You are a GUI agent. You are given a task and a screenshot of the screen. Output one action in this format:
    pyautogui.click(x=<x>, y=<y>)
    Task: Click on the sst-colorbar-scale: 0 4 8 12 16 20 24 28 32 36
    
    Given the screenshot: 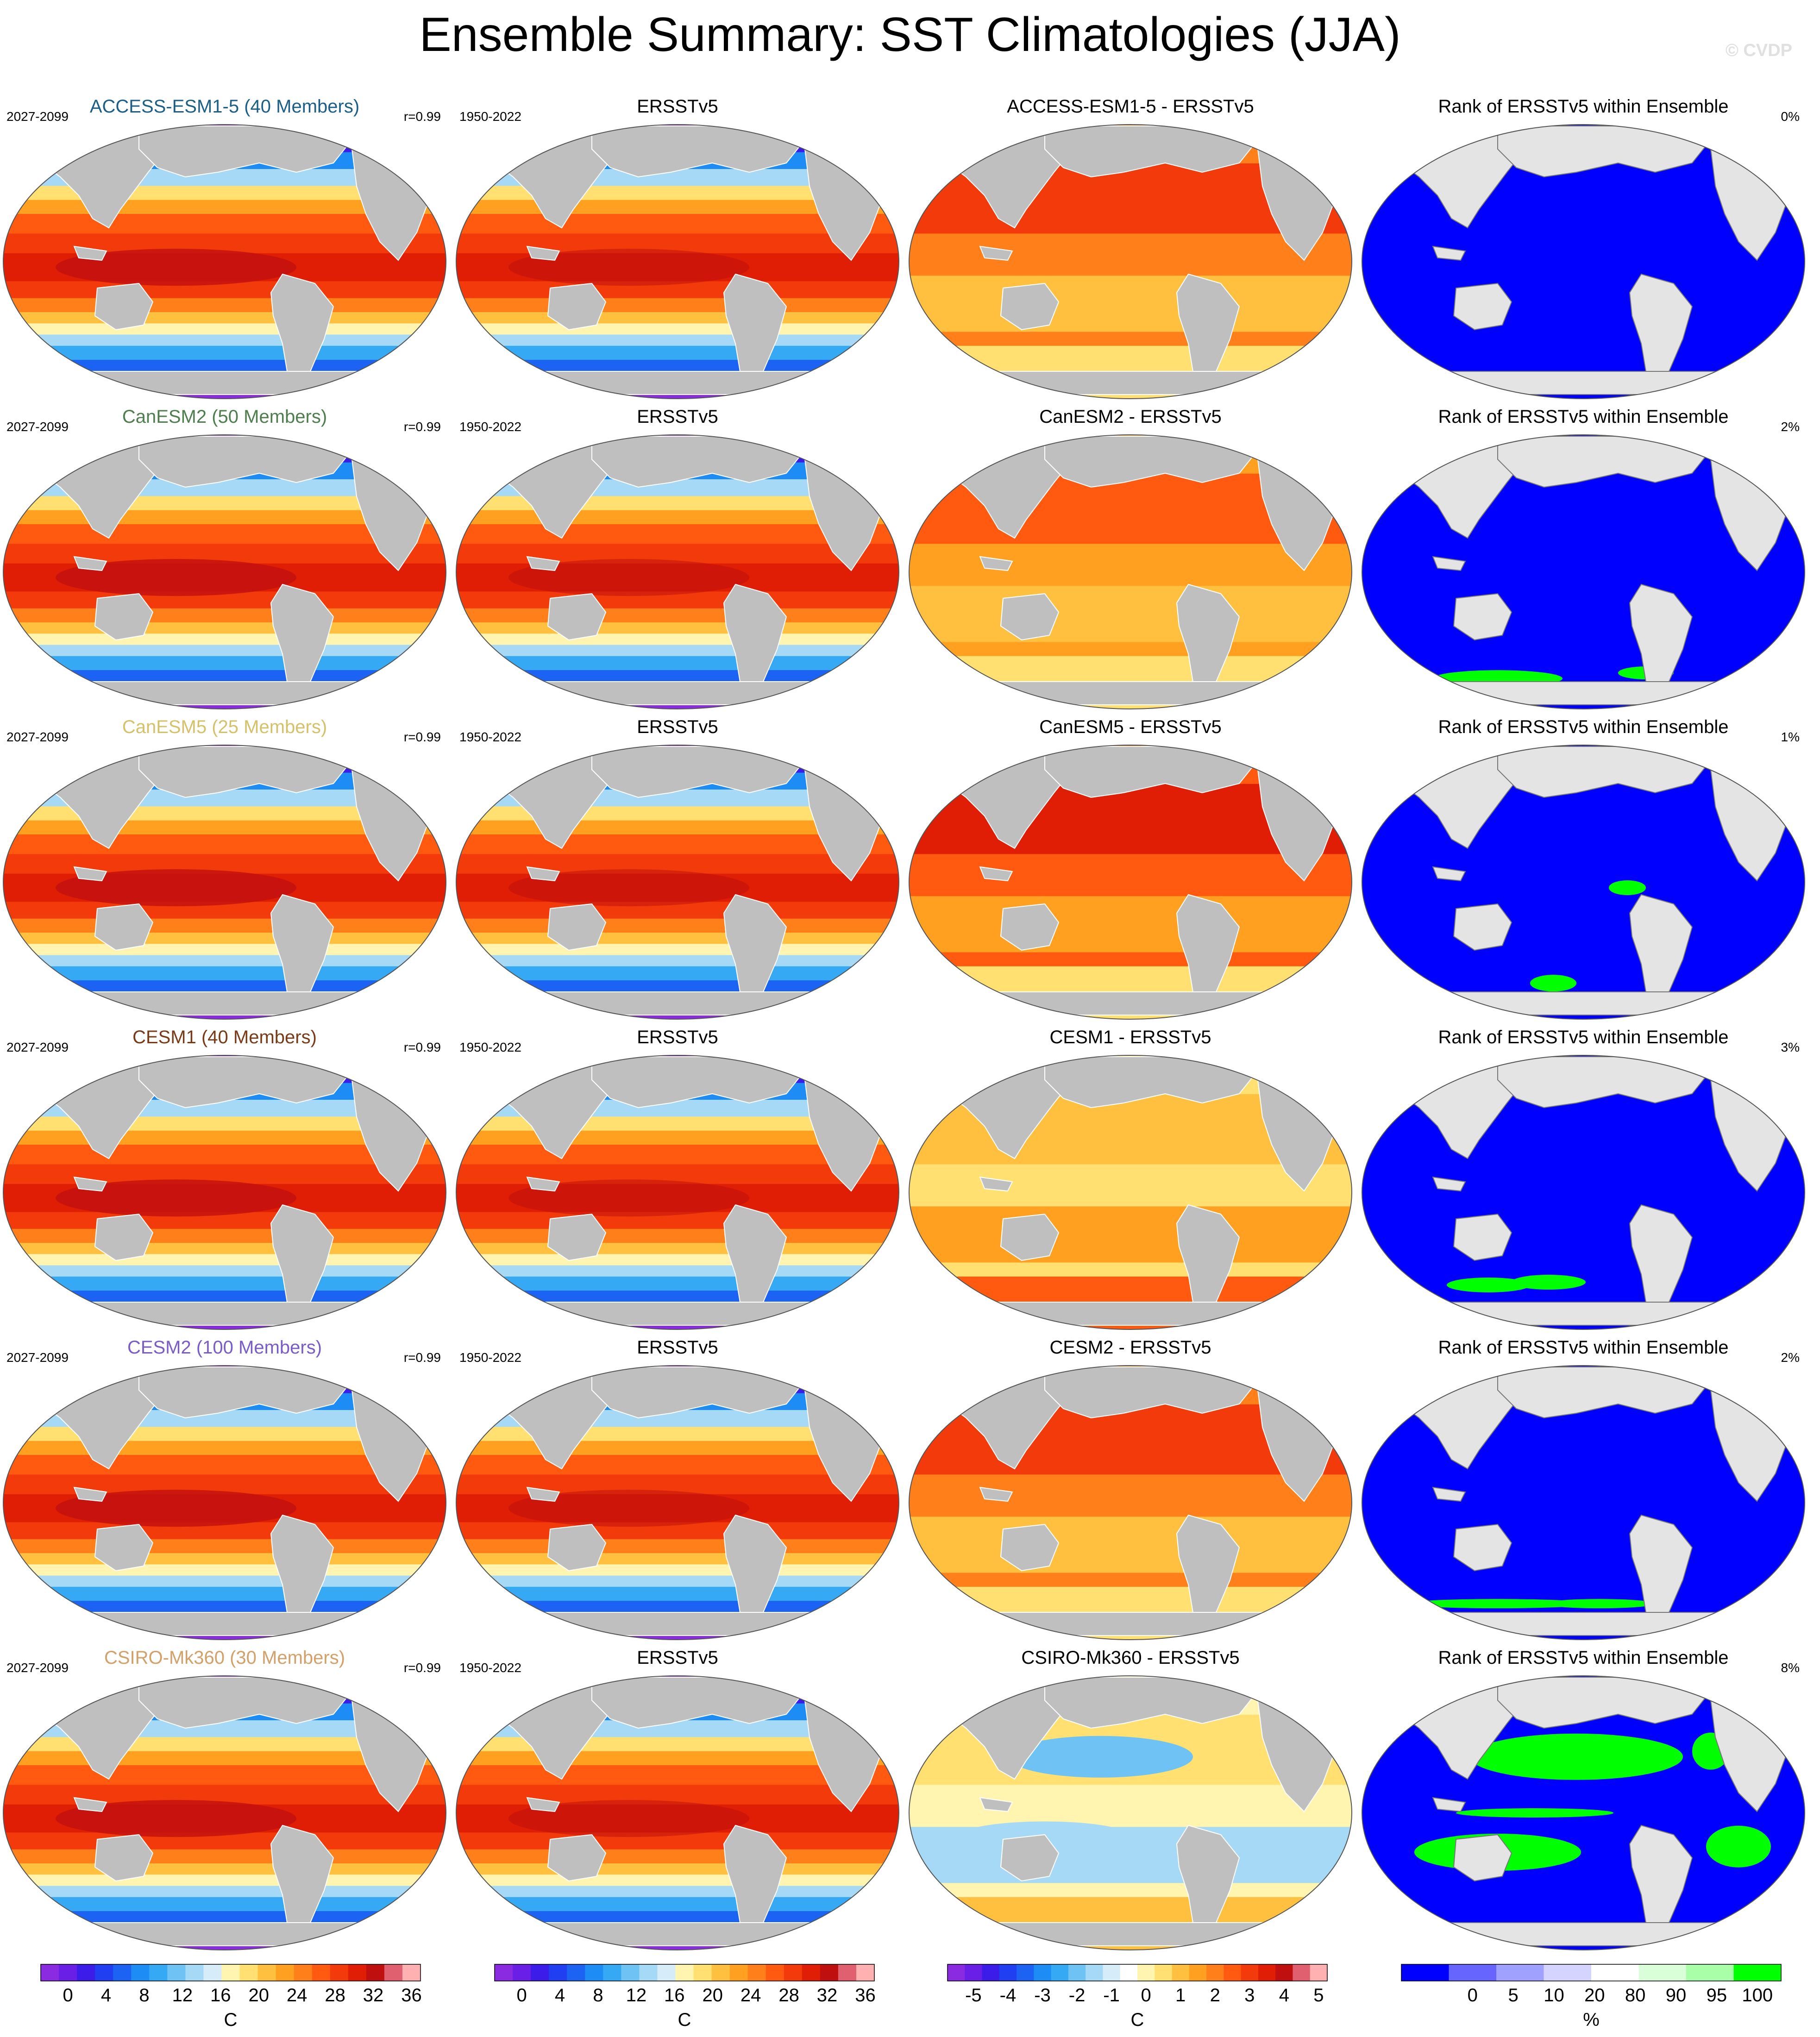 What is the action you would take?
    pyautogui.click(x=231, y=1985)
    